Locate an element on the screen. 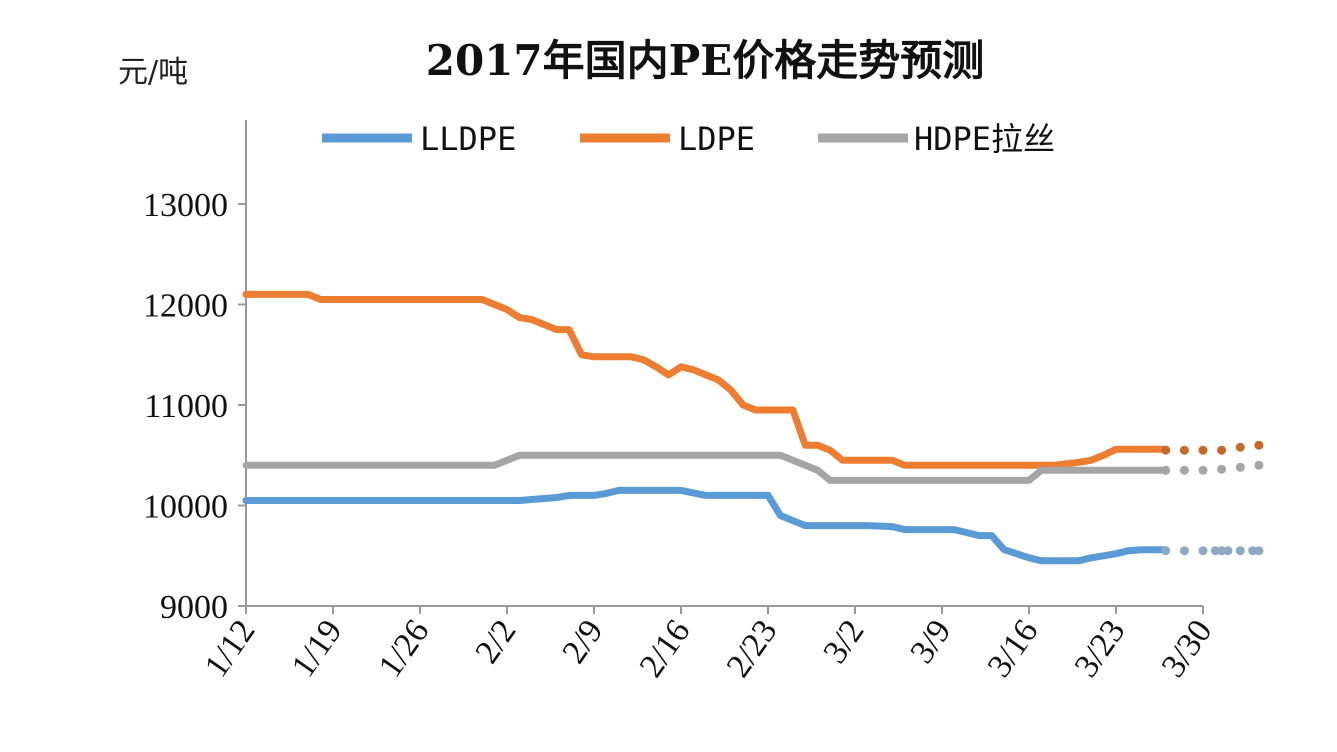 This screenshot has width=1337, height=752. x-tick-label: 3/30 is located at coordinates (1187, 648).